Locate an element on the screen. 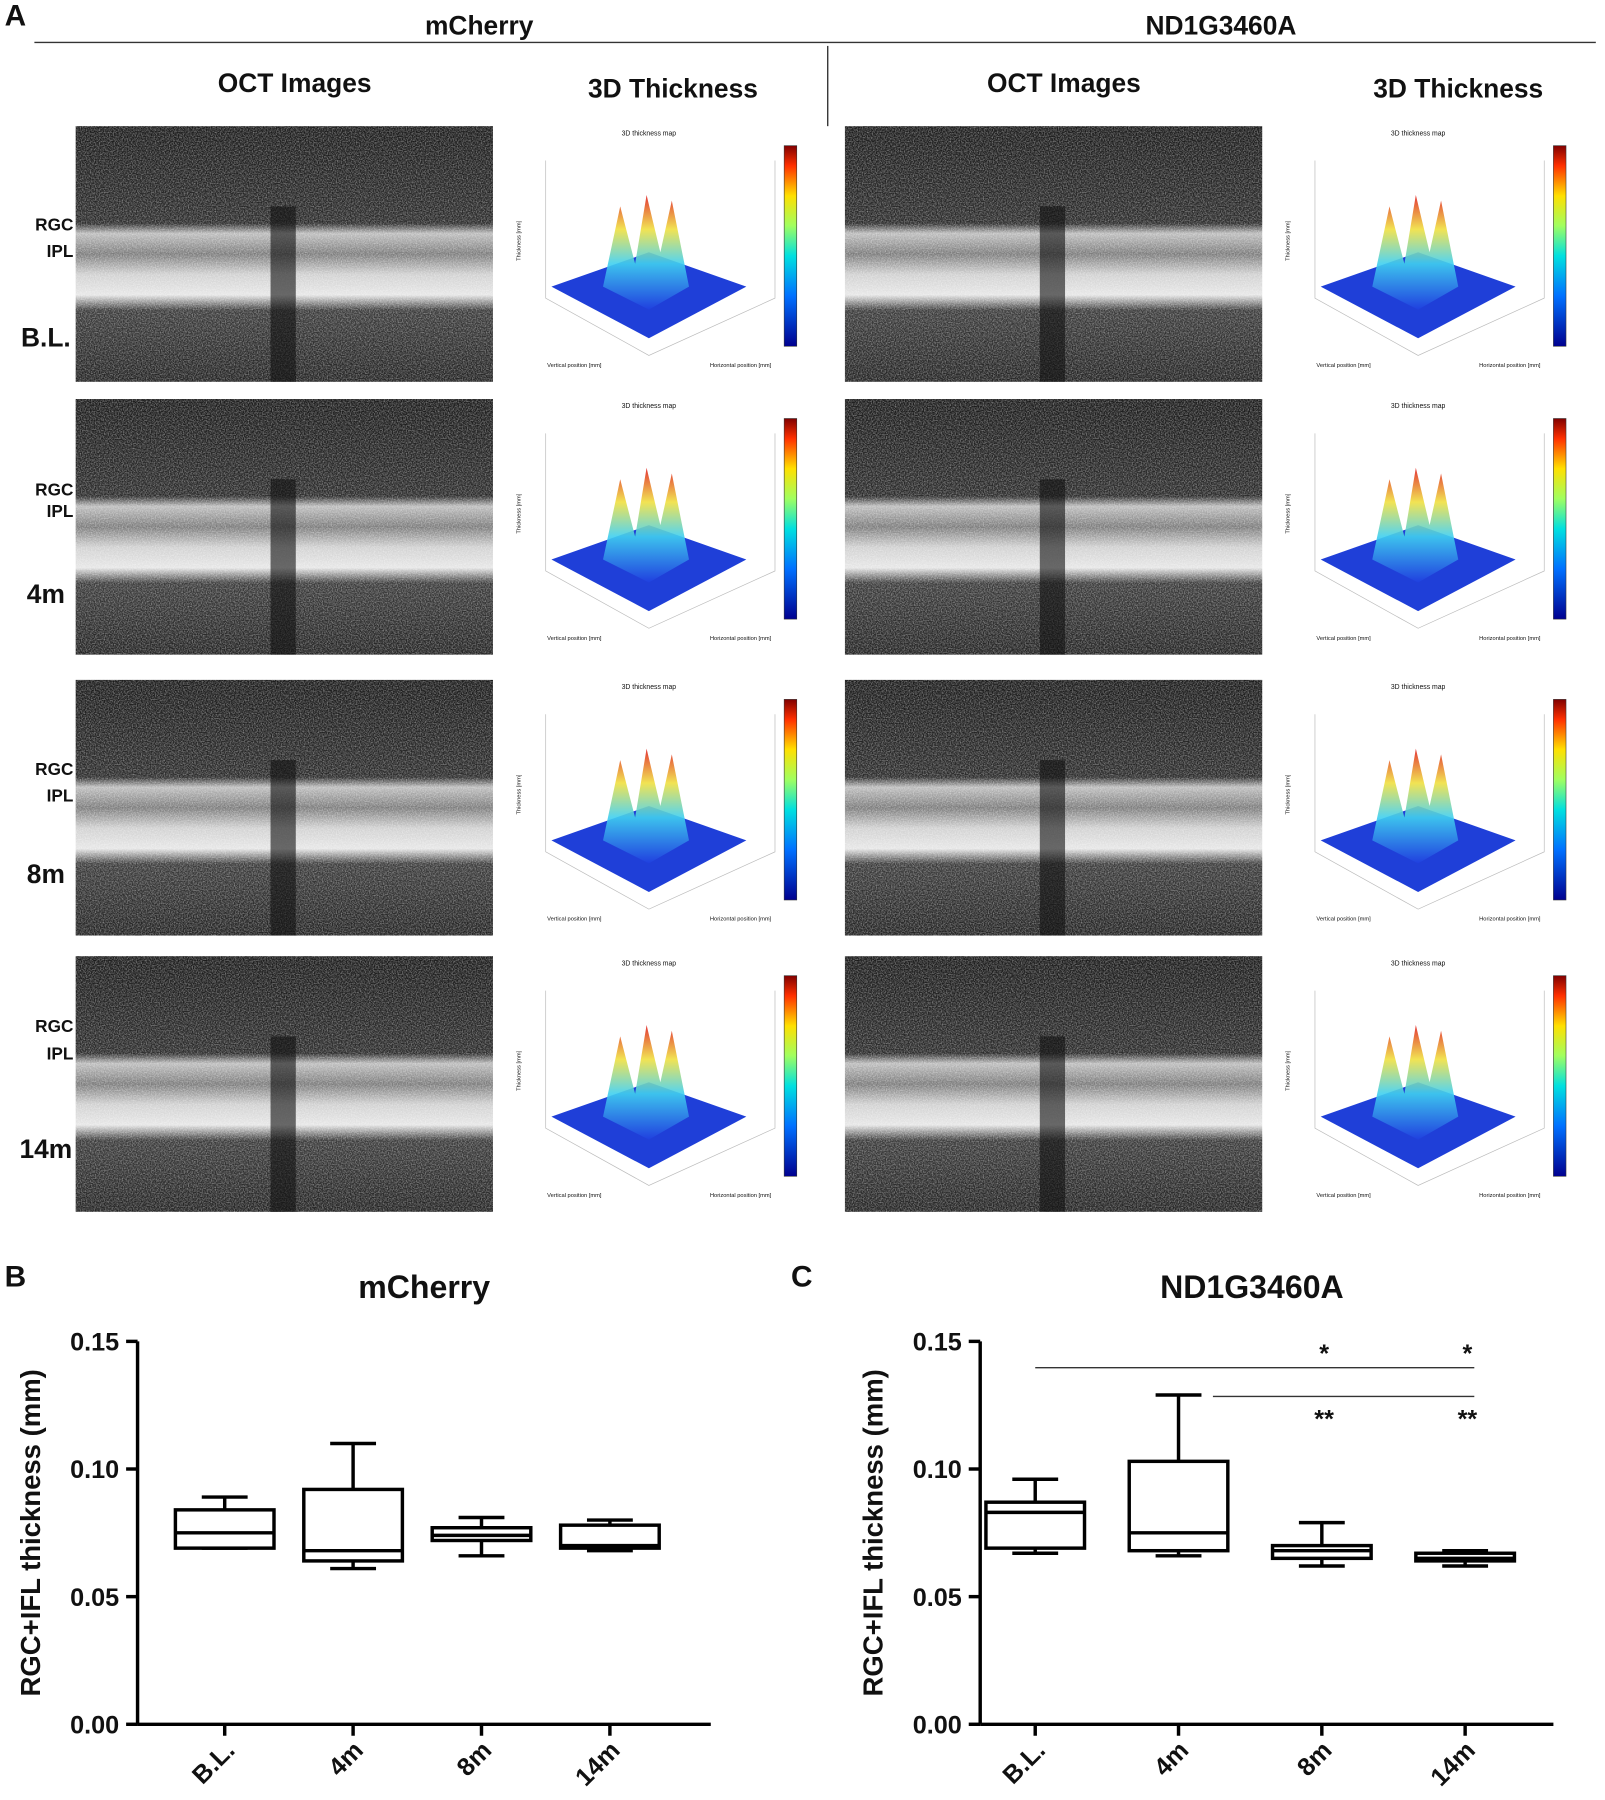 This screenshot has height=1800, width=1605. group-title: ND1G3460A is located at coordinates (1220, 25).